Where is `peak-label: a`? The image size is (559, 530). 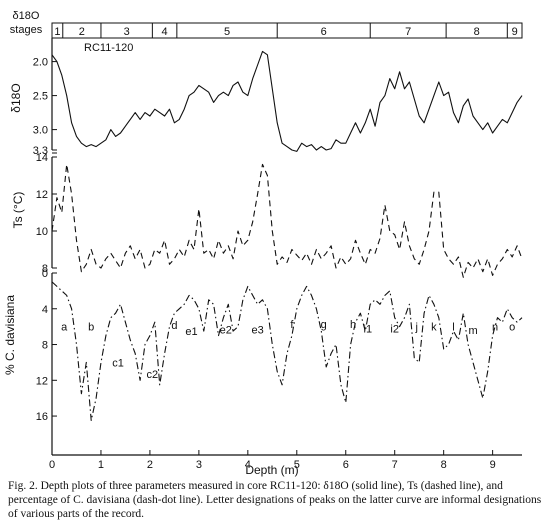
peak-label: a is located at coordinates (64, 328).